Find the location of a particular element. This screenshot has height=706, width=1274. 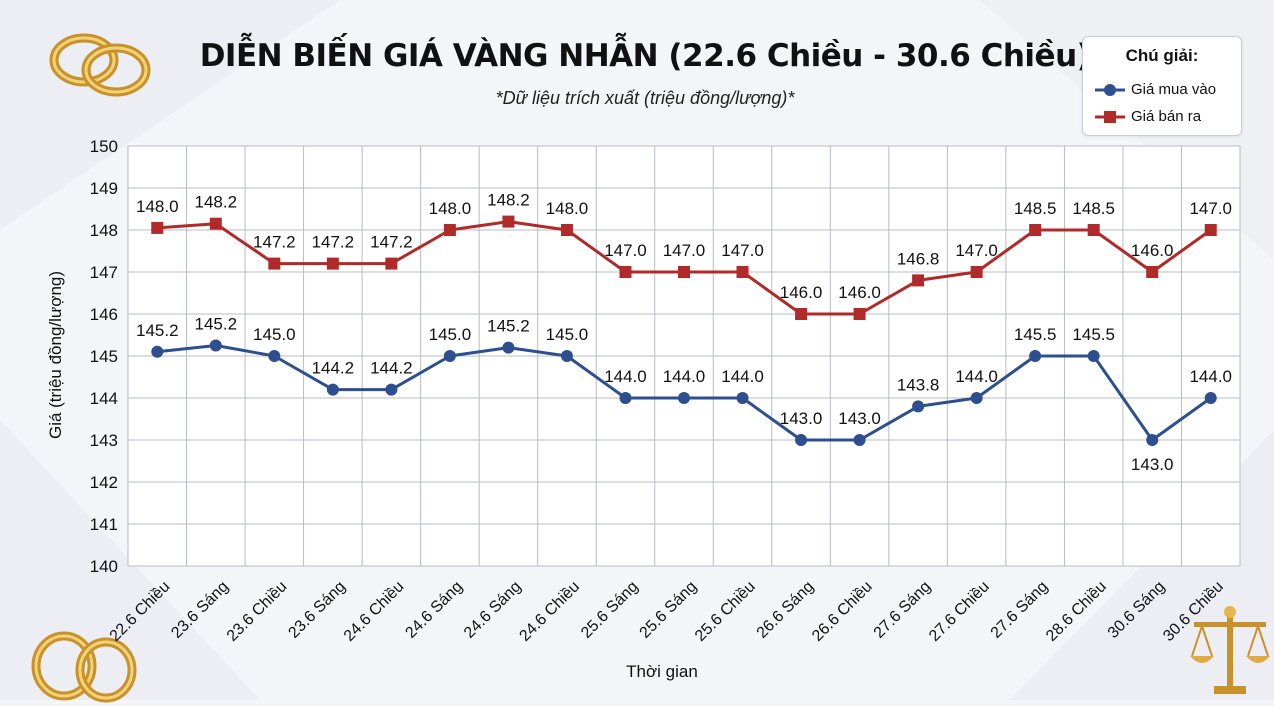

x-axis-label: Thời gian is located at coordinates (662, 671).